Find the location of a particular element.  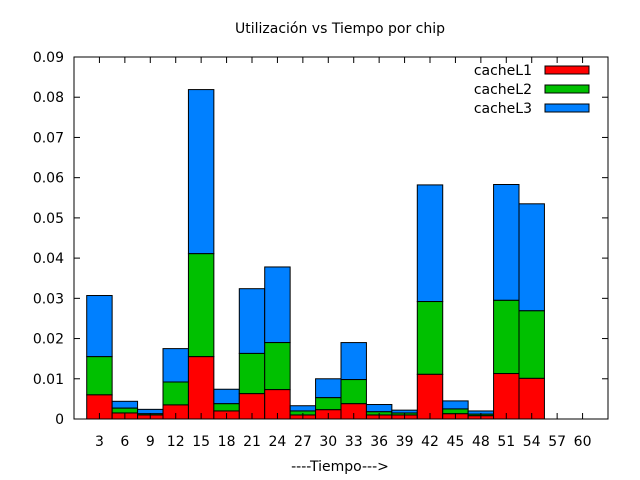

x-tick-label: 30 is located at coordinates (328, 442).